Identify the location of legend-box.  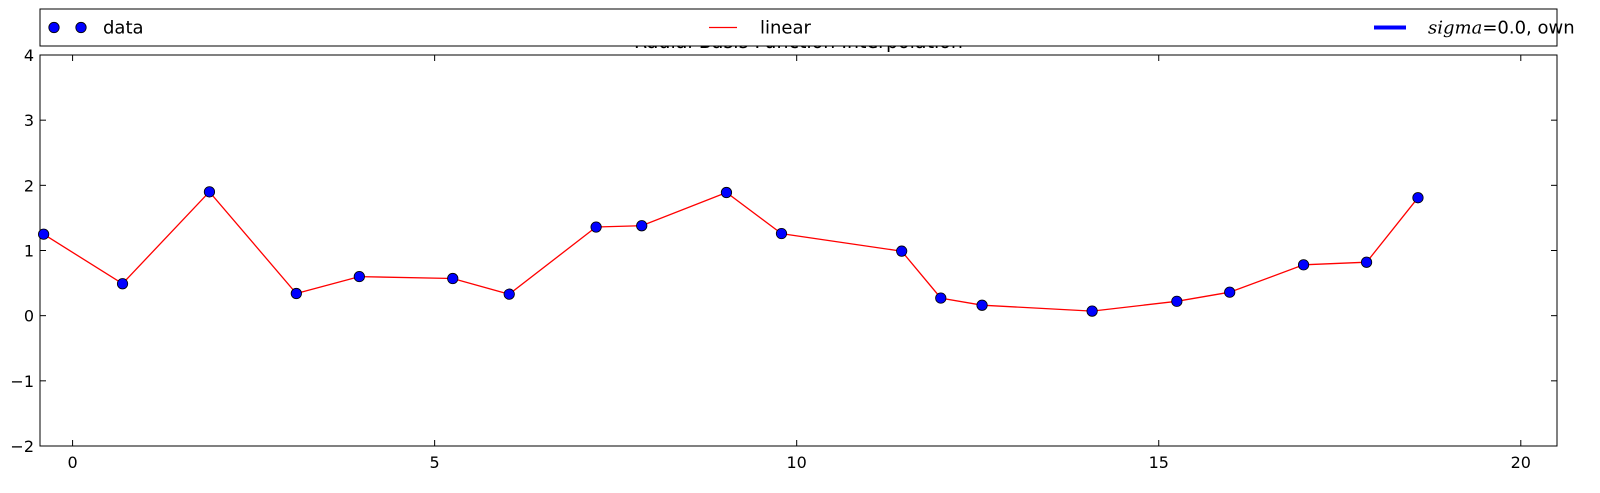
(798, 27).